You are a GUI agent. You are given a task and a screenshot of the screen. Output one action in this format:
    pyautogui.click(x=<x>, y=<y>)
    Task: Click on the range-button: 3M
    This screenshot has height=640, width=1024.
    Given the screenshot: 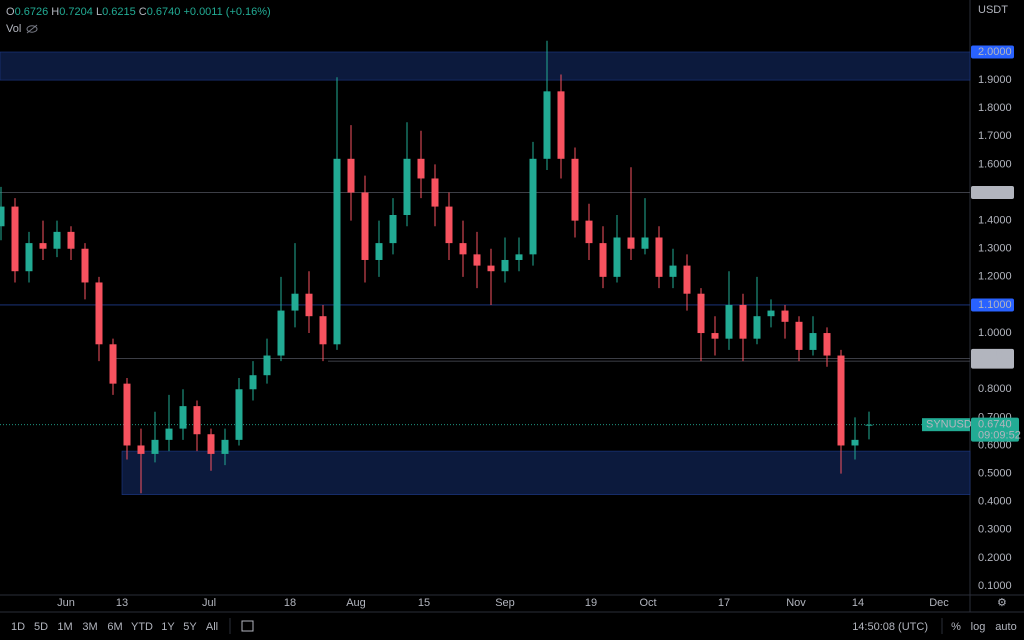 What is the action you would take?
    pyautogui.click(x=89, y=627)
    